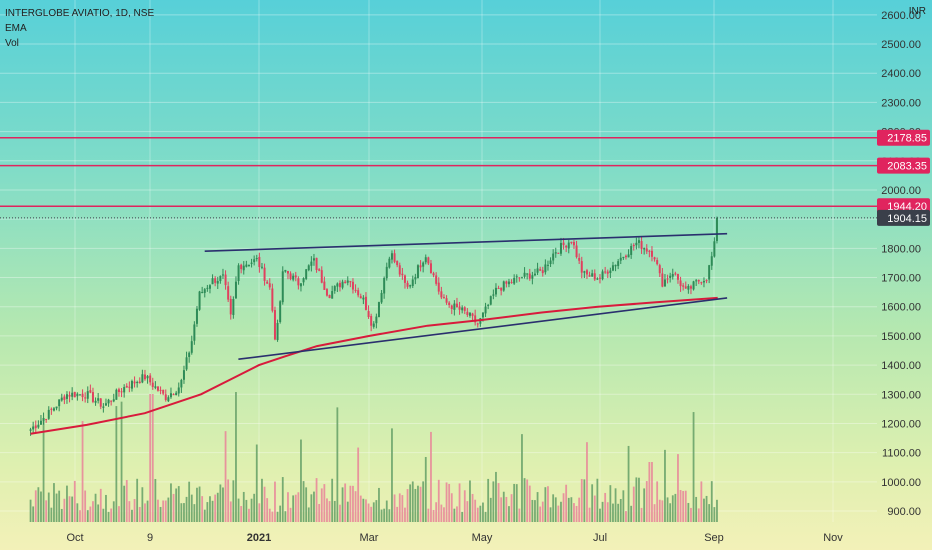 Image resolution: width=932 pixels, height=550 pixels. Describe the element at coordinates (80, 13) in the screenshot. I see `symbol-title: INTERGLOBE AVIATIO, 1D, NSE` at that location.